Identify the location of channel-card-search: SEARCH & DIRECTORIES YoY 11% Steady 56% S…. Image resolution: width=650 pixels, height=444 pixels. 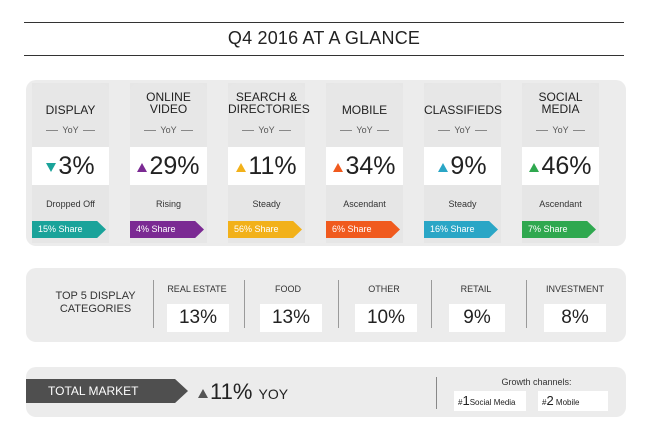
(269, 163).